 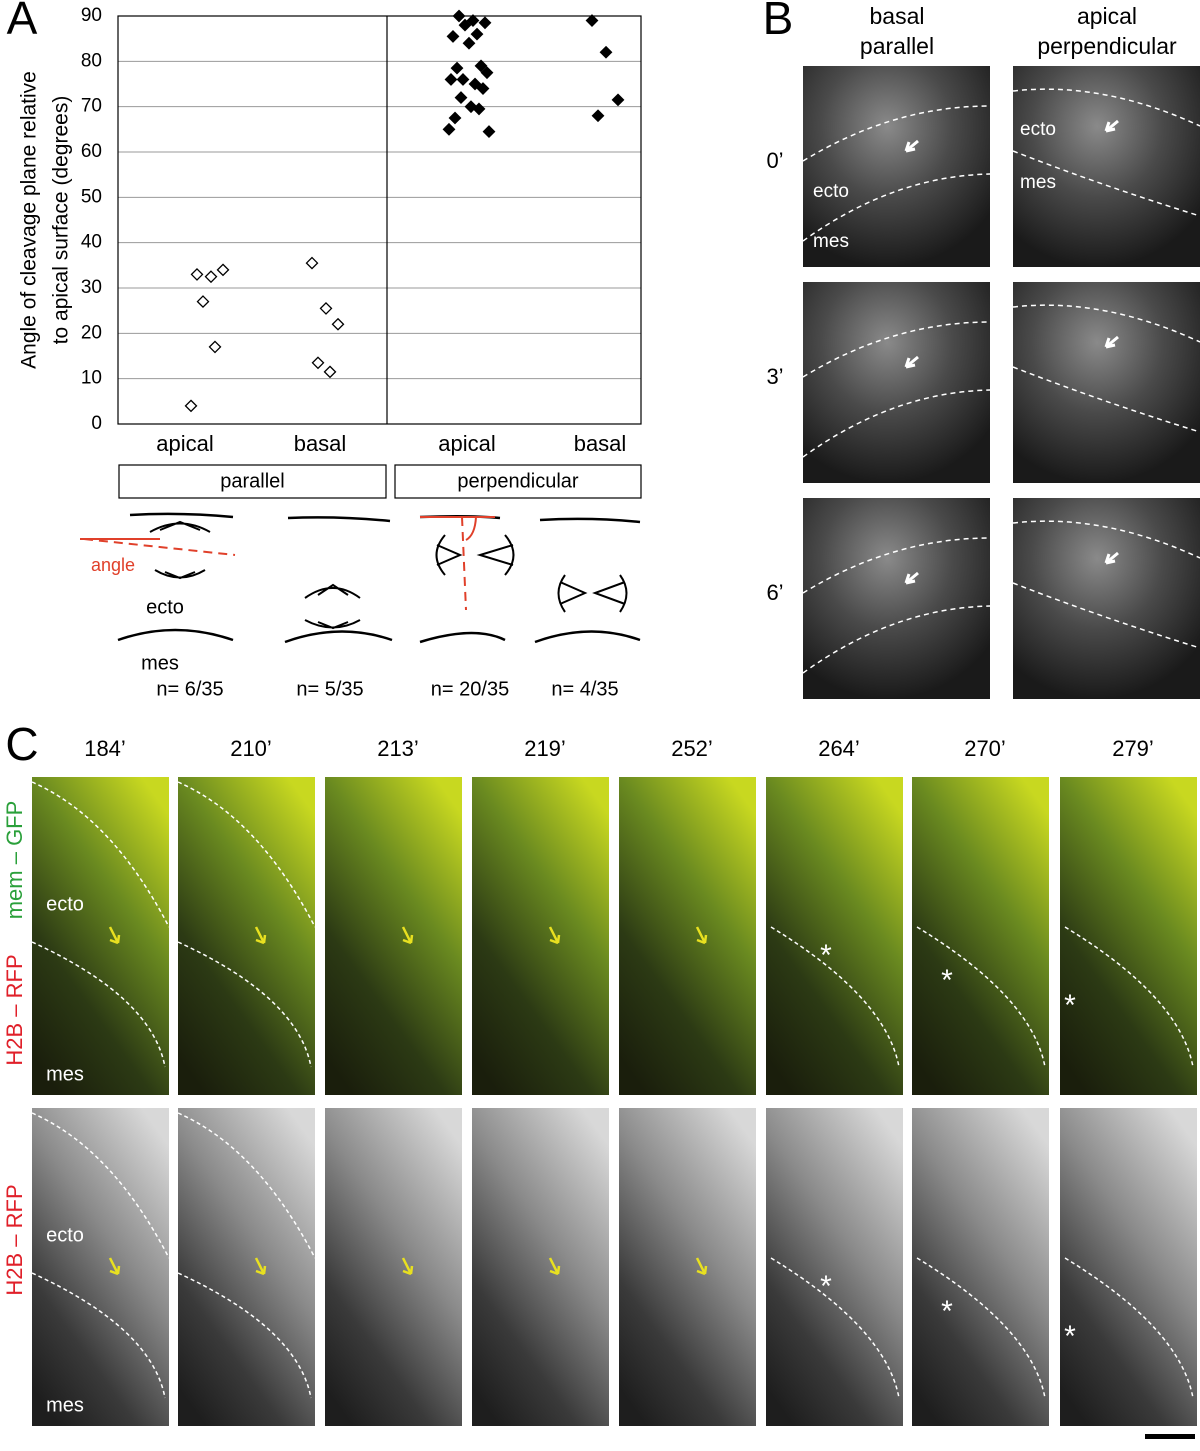 I want to click on y-tick-label: 70, so click(x=91, y=106).